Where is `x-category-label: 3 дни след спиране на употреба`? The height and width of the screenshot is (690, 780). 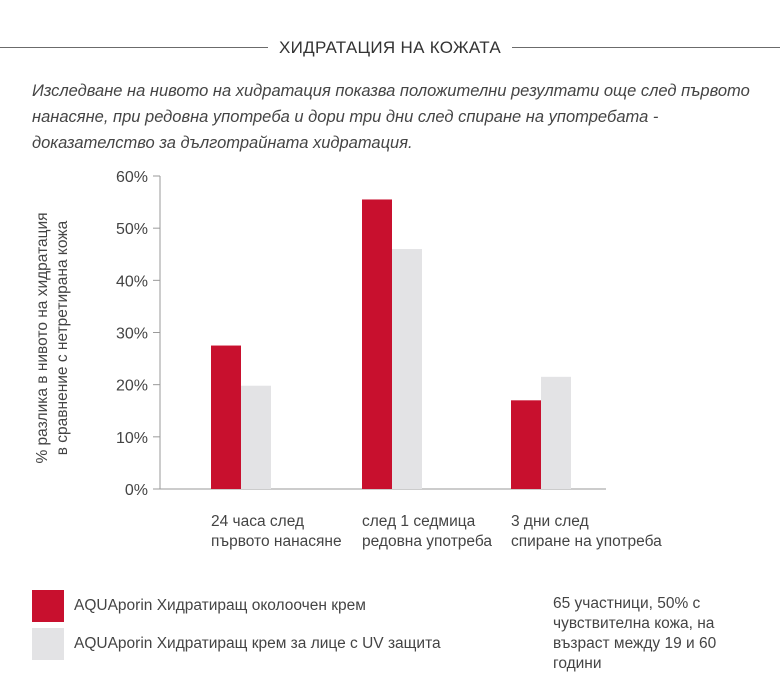
x-category-label: 3 дни след спиране на употреба is located at coordinates (586, 531).